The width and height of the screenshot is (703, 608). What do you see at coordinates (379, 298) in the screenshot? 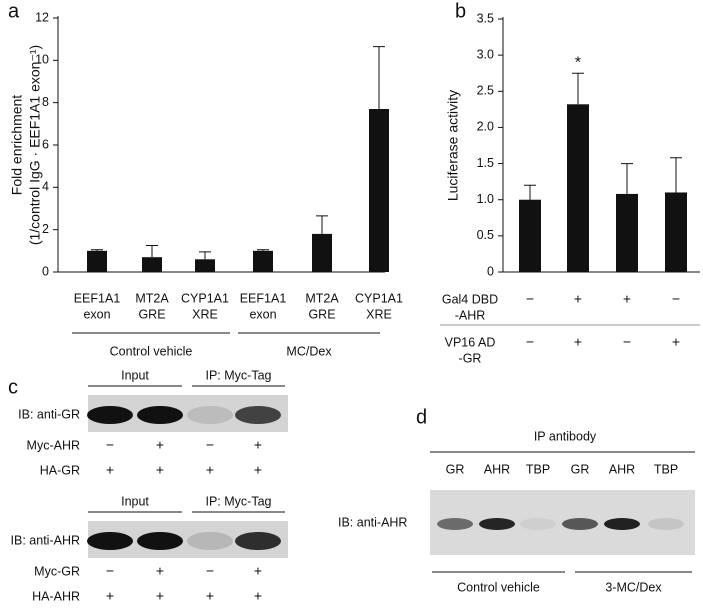
I see `x-tick-label: CYP1A1` at bounding box center [379, 298].